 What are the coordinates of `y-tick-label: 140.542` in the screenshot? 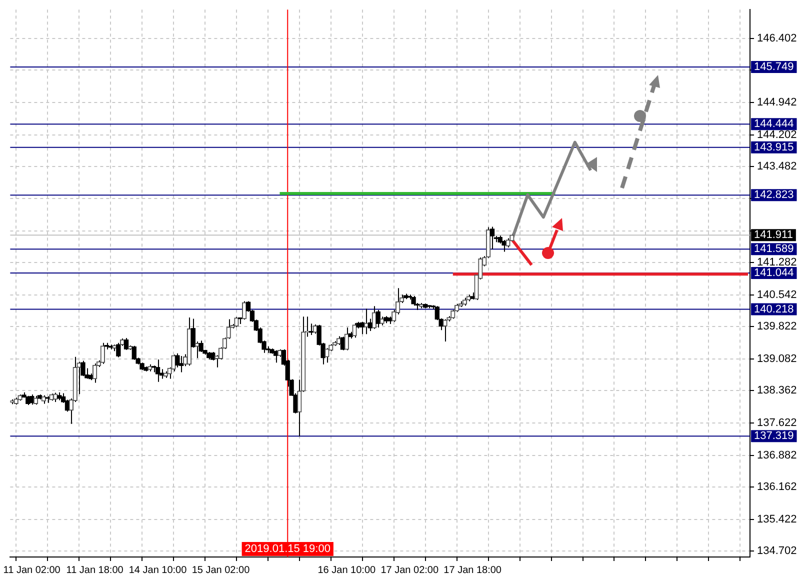 It's located at (777, 295).